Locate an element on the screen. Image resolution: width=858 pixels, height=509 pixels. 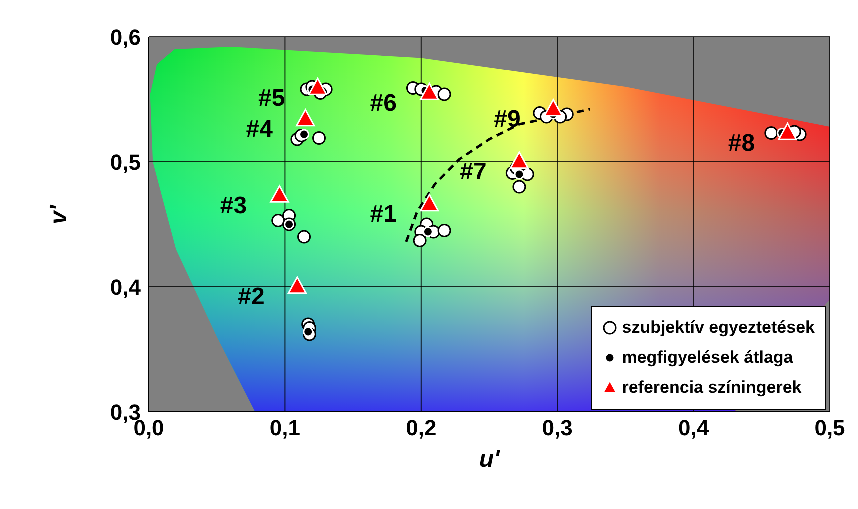
x-tick-label: 0,5 is located at coordinates (830, 428).